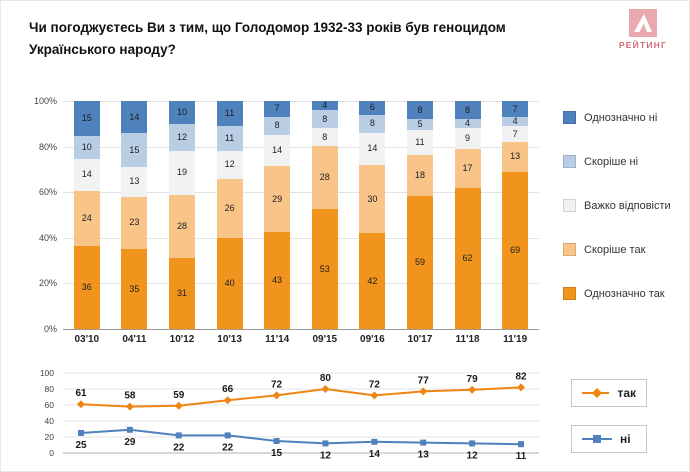 The height and width of the screenshot is (472, 690). I want to click on bar-value-label: 40, so click(229, 282).